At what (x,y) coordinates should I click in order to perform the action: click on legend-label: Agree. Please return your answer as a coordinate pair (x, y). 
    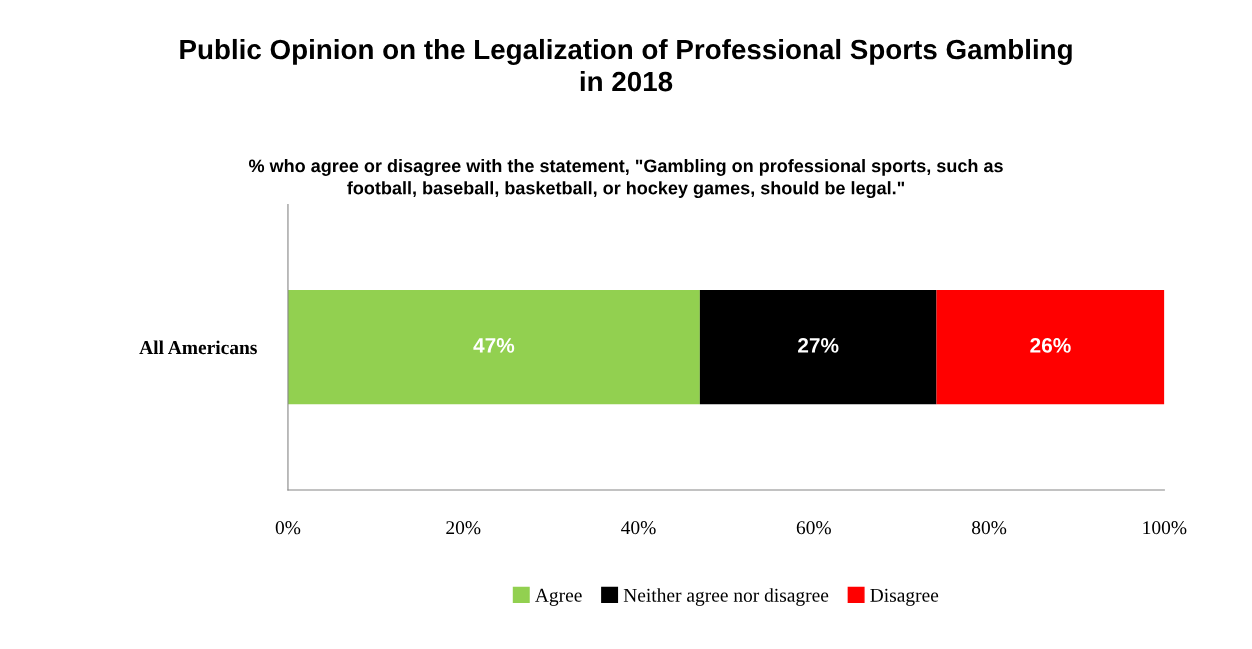
    Looking at the image, I should click on (558, 597).